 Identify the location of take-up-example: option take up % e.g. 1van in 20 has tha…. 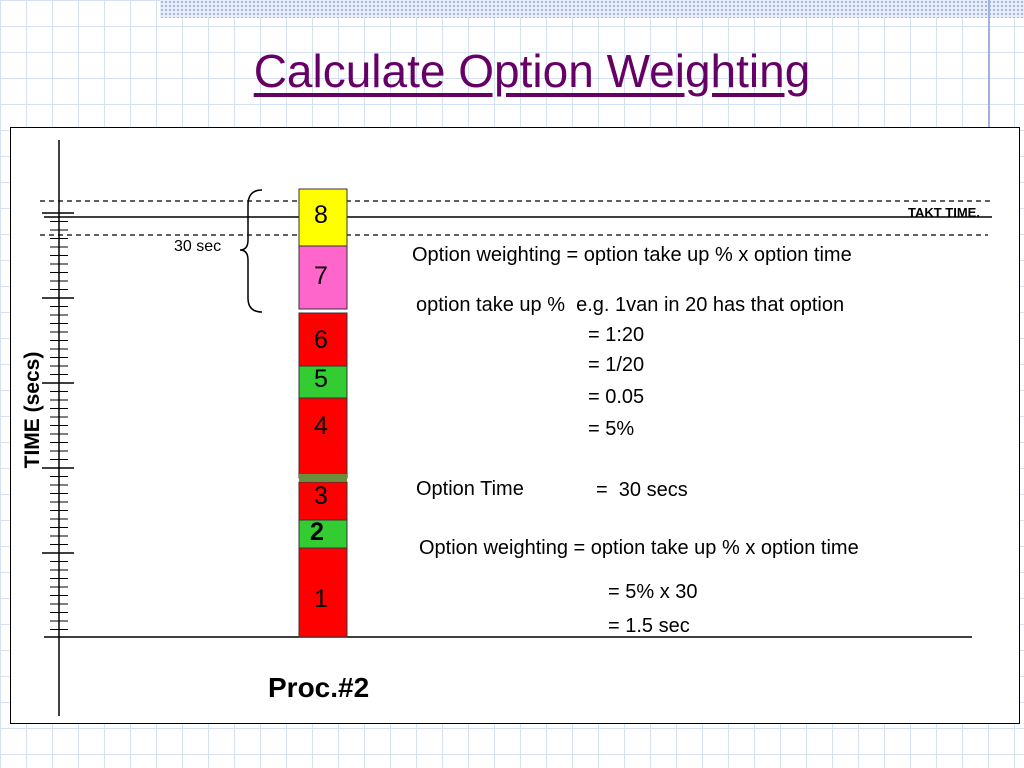
(630, 305).